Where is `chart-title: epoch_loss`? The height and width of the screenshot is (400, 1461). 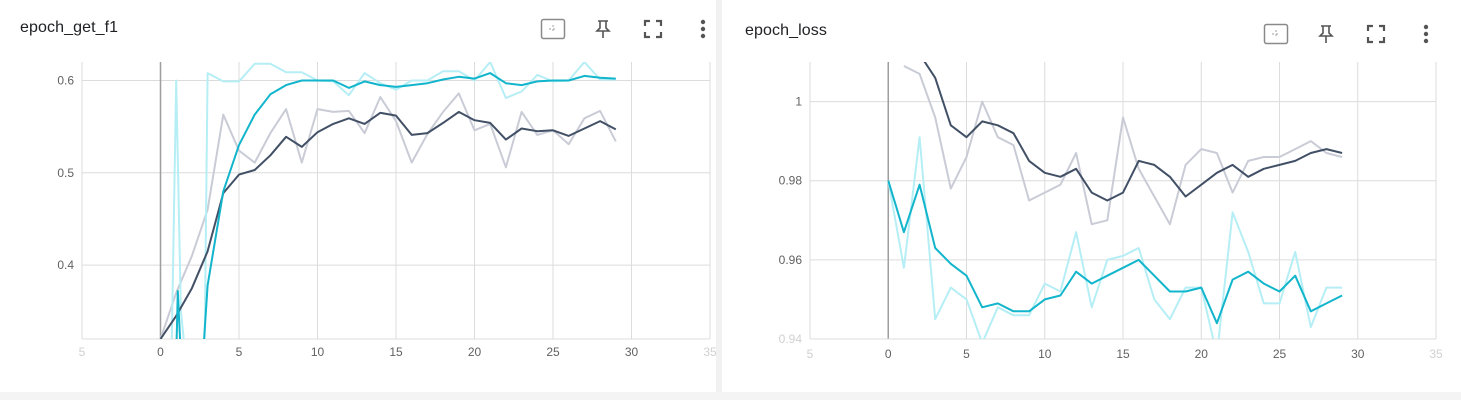
chart-title: epoch_loss is located at coordinates (786, 30).